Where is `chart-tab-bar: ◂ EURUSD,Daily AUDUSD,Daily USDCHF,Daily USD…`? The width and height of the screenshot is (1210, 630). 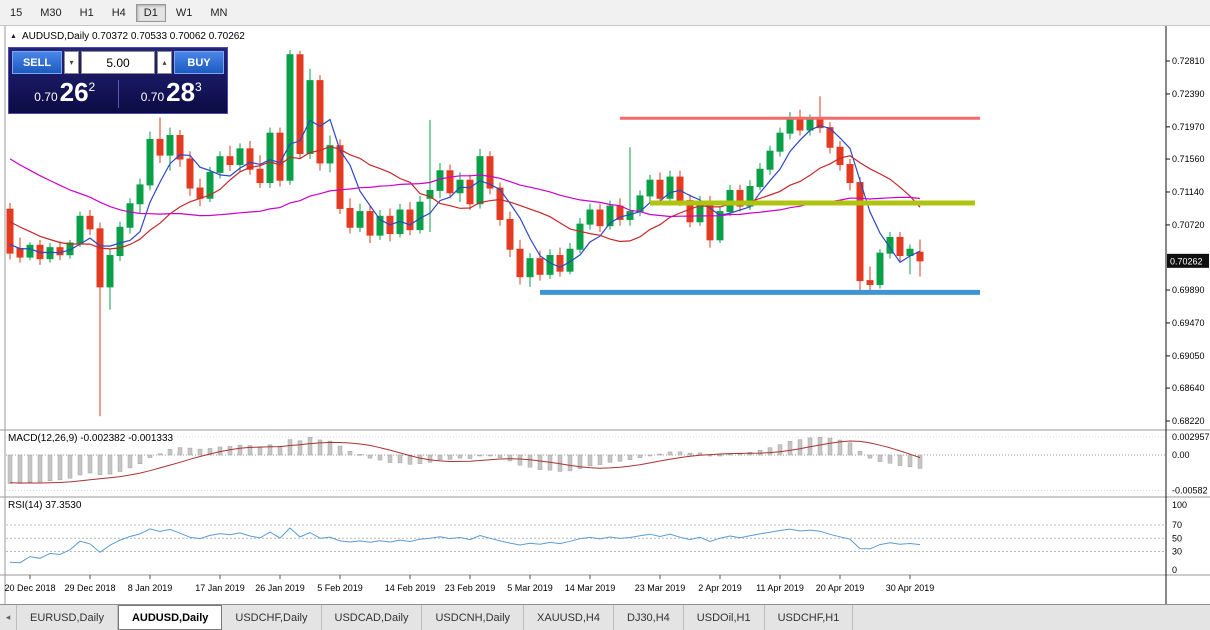
chart-tab-bar: ◂ EURUSD,Daily AUDUSD,Daily USDCHF,Daily USD… is located at coordinates (605, 617).